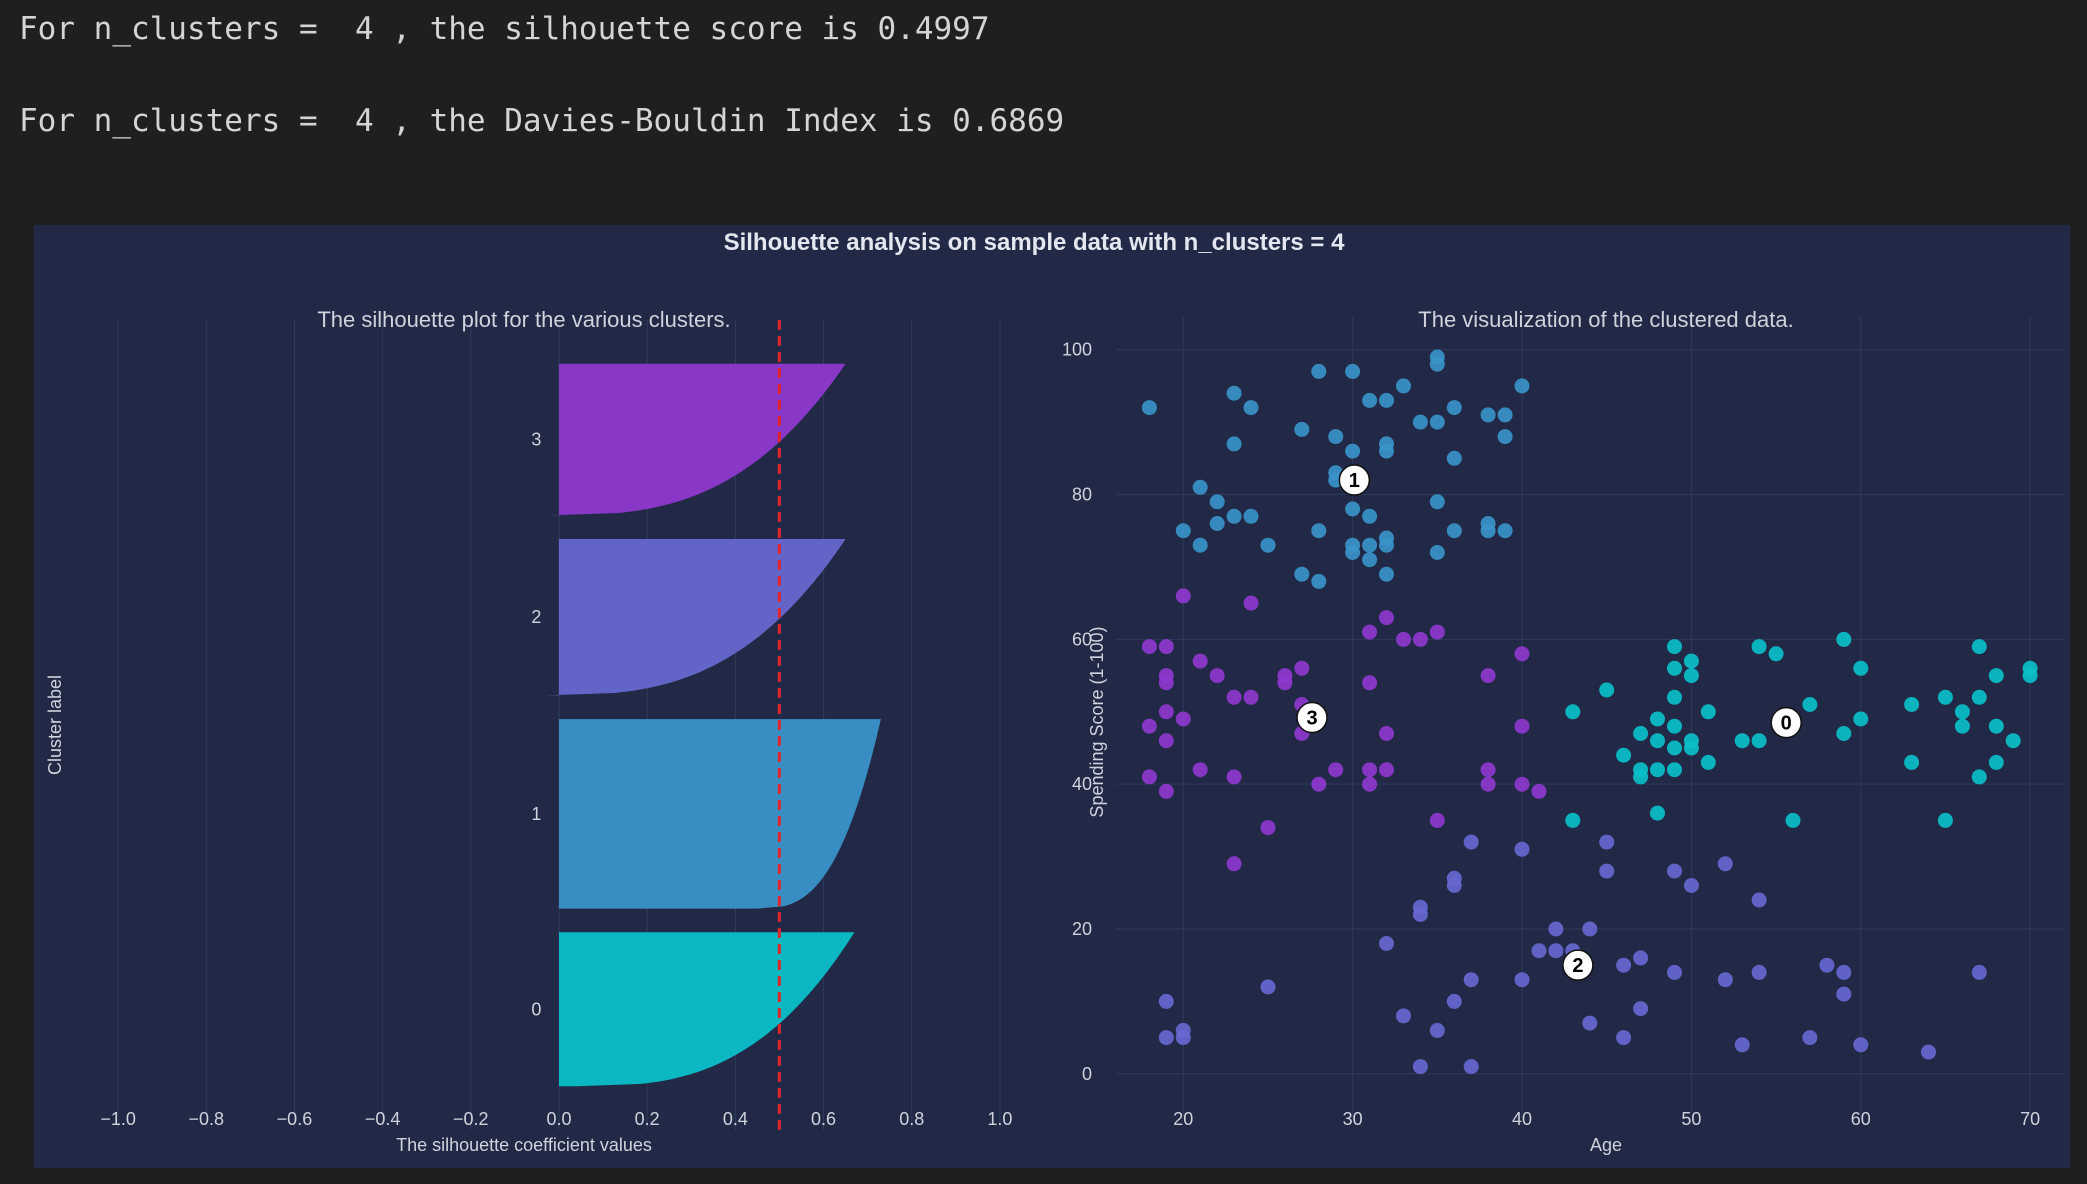 The image size is (2087, 1184). Describe the element at coordinates (536, 814) in the screenshot. I see `silhouette-cluster-label: 1` at that location.